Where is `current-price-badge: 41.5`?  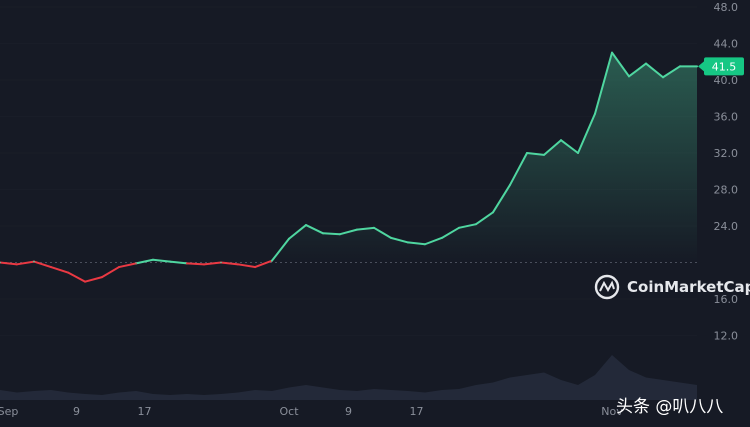 current-price-badge: 41.5 is located at coordinates (721, 66).